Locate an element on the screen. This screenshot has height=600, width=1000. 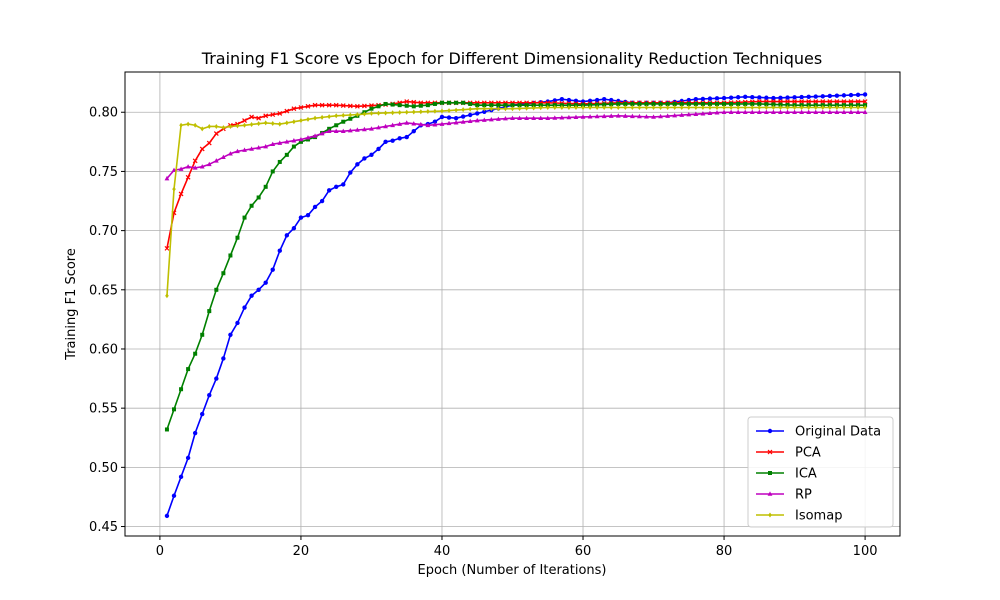
x-axis-label: Epoch (Number of Iterations) is located at coordinates (511, 570).